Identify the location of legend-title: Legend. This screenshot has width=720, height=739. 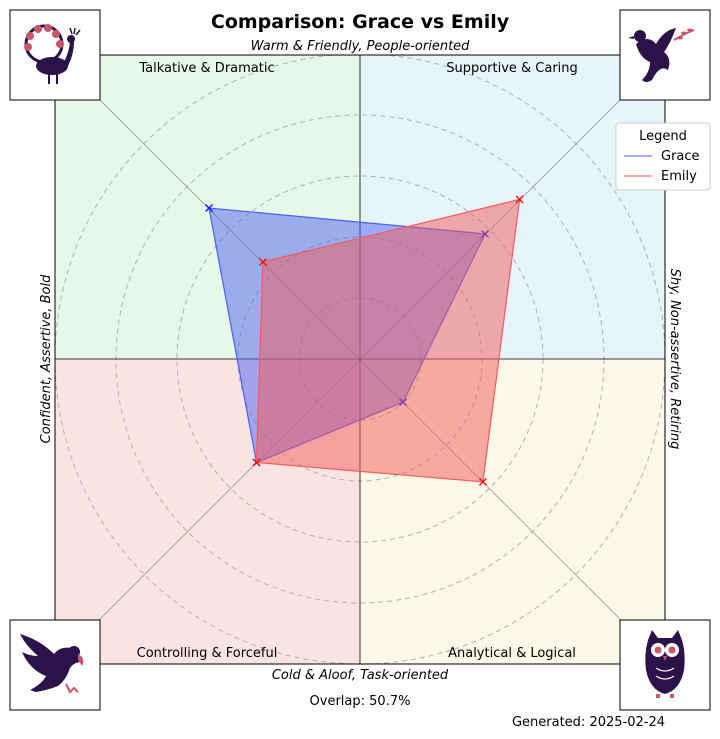
(663, 136).